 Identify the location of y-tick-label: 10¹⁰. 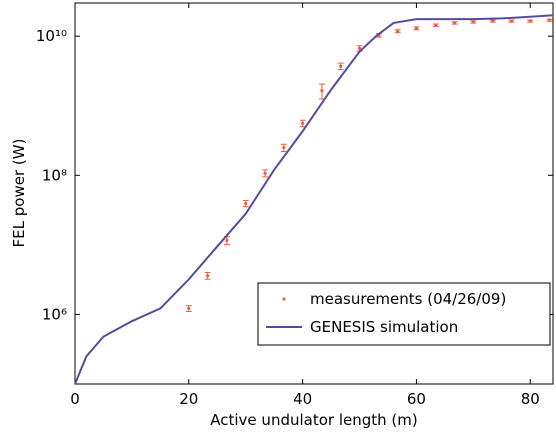
(51, 36).